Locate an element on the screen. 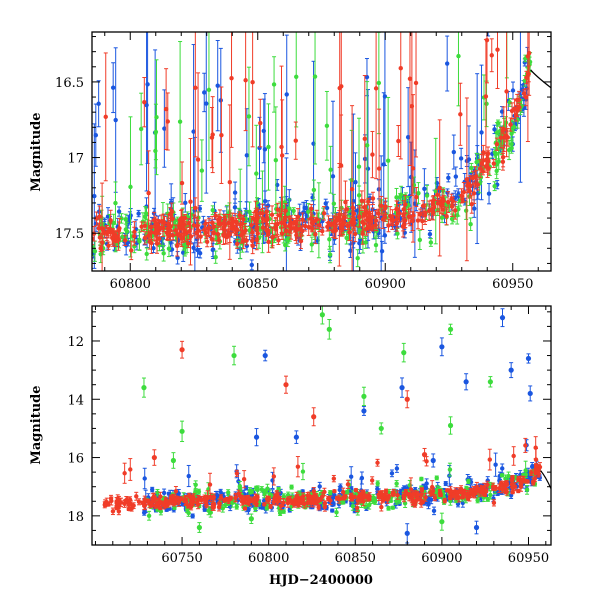 Image resolution: width=600 pixels, height=600 pixels. y-tick-label: 17.5 is located at coordinates (69, 234).